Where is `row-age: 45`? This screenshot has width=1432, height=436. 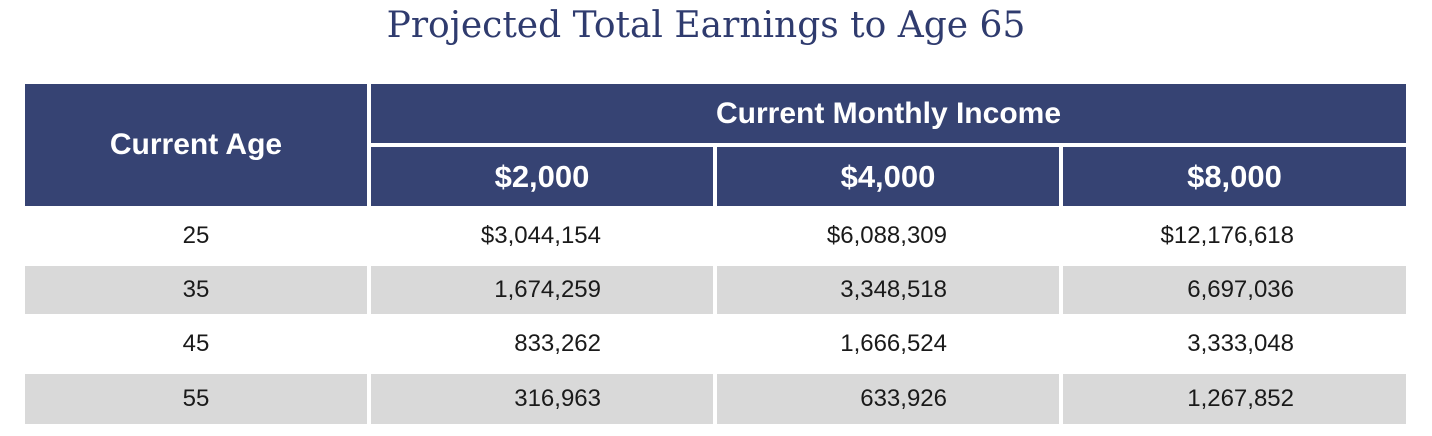 row-age: 45 is located at coordinates (196, 344).